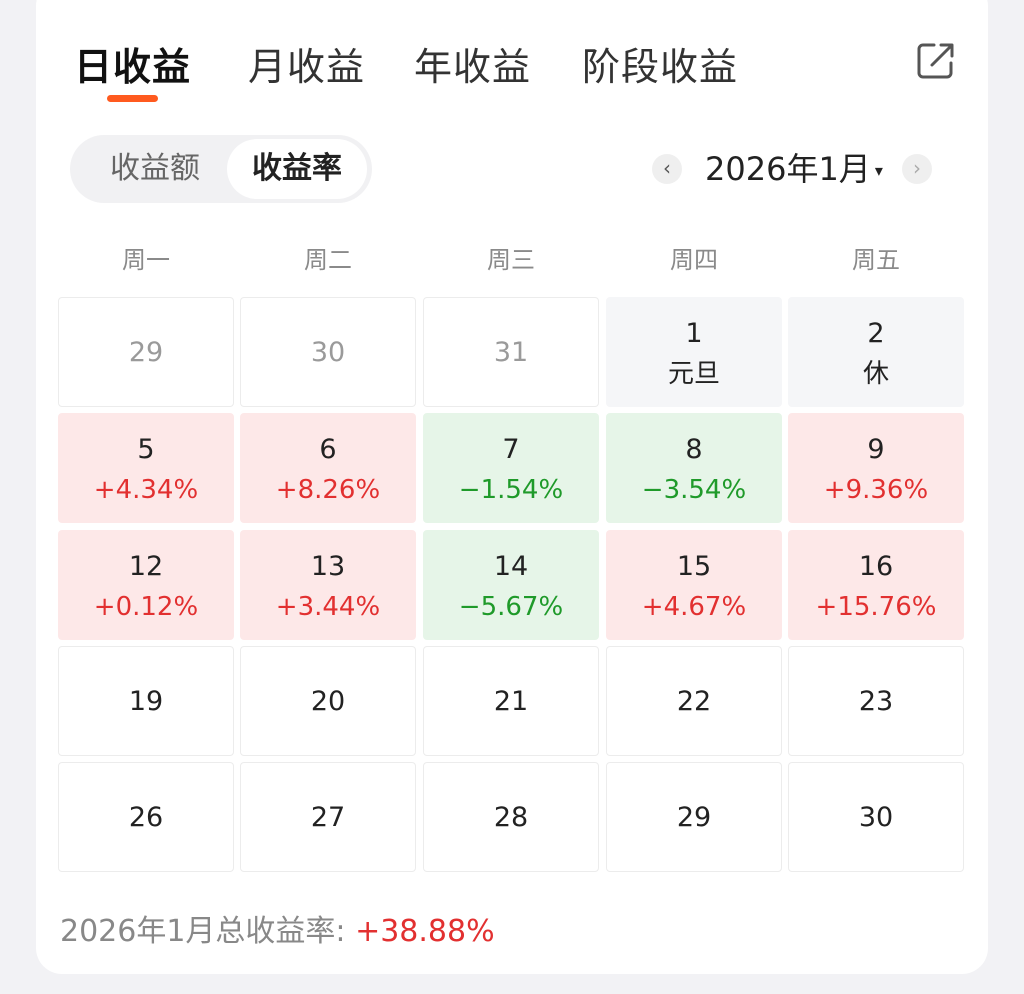  What do you see at coordinates (221, 169) in the screenshot?
I see `metric-toggle: 收益额 收益率` at bounding box center [221, 169].